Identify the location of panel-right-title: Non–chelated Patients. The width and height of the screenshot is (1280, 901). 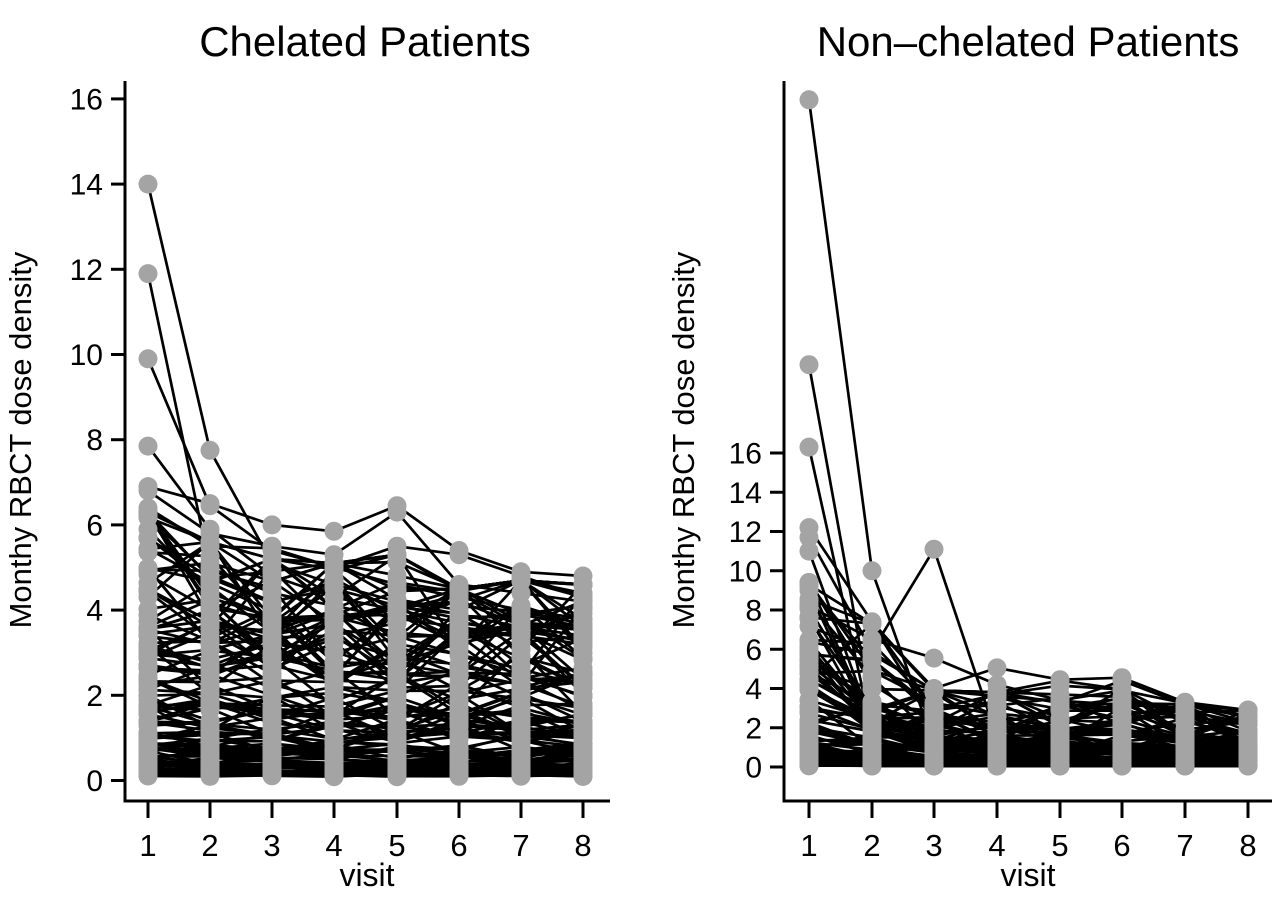
(1028, 41).